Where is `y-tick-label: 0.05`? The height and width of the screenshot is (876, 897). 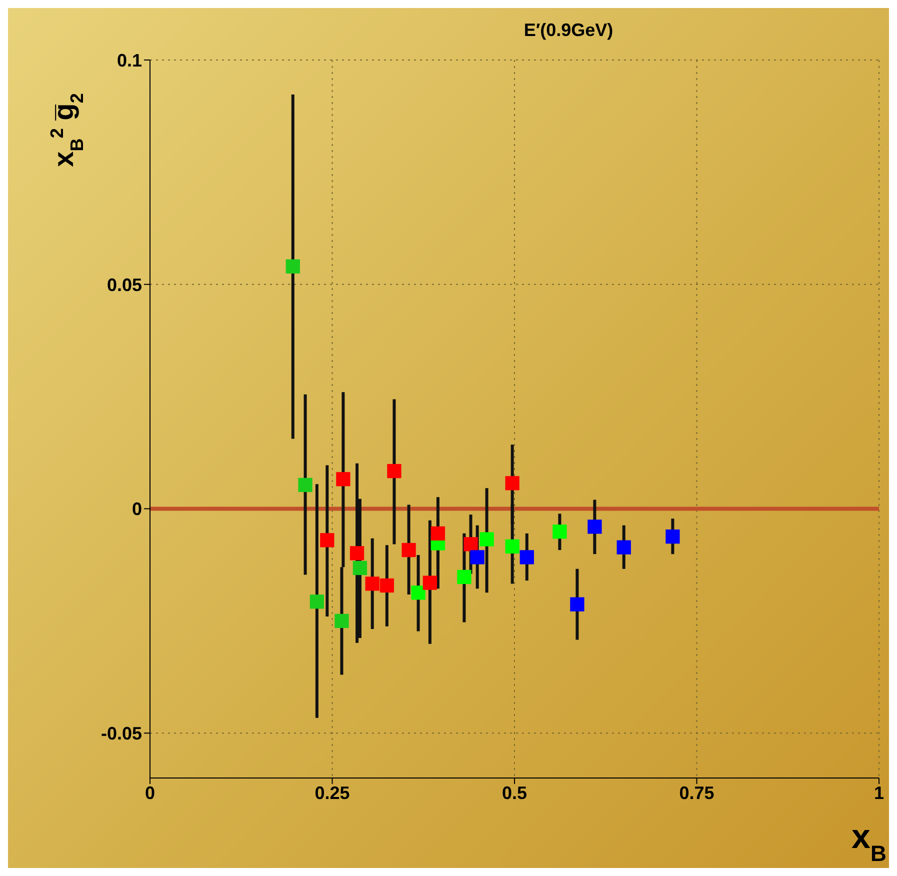 y-tick-label: 0.05 is located at coordinates (124, 284).